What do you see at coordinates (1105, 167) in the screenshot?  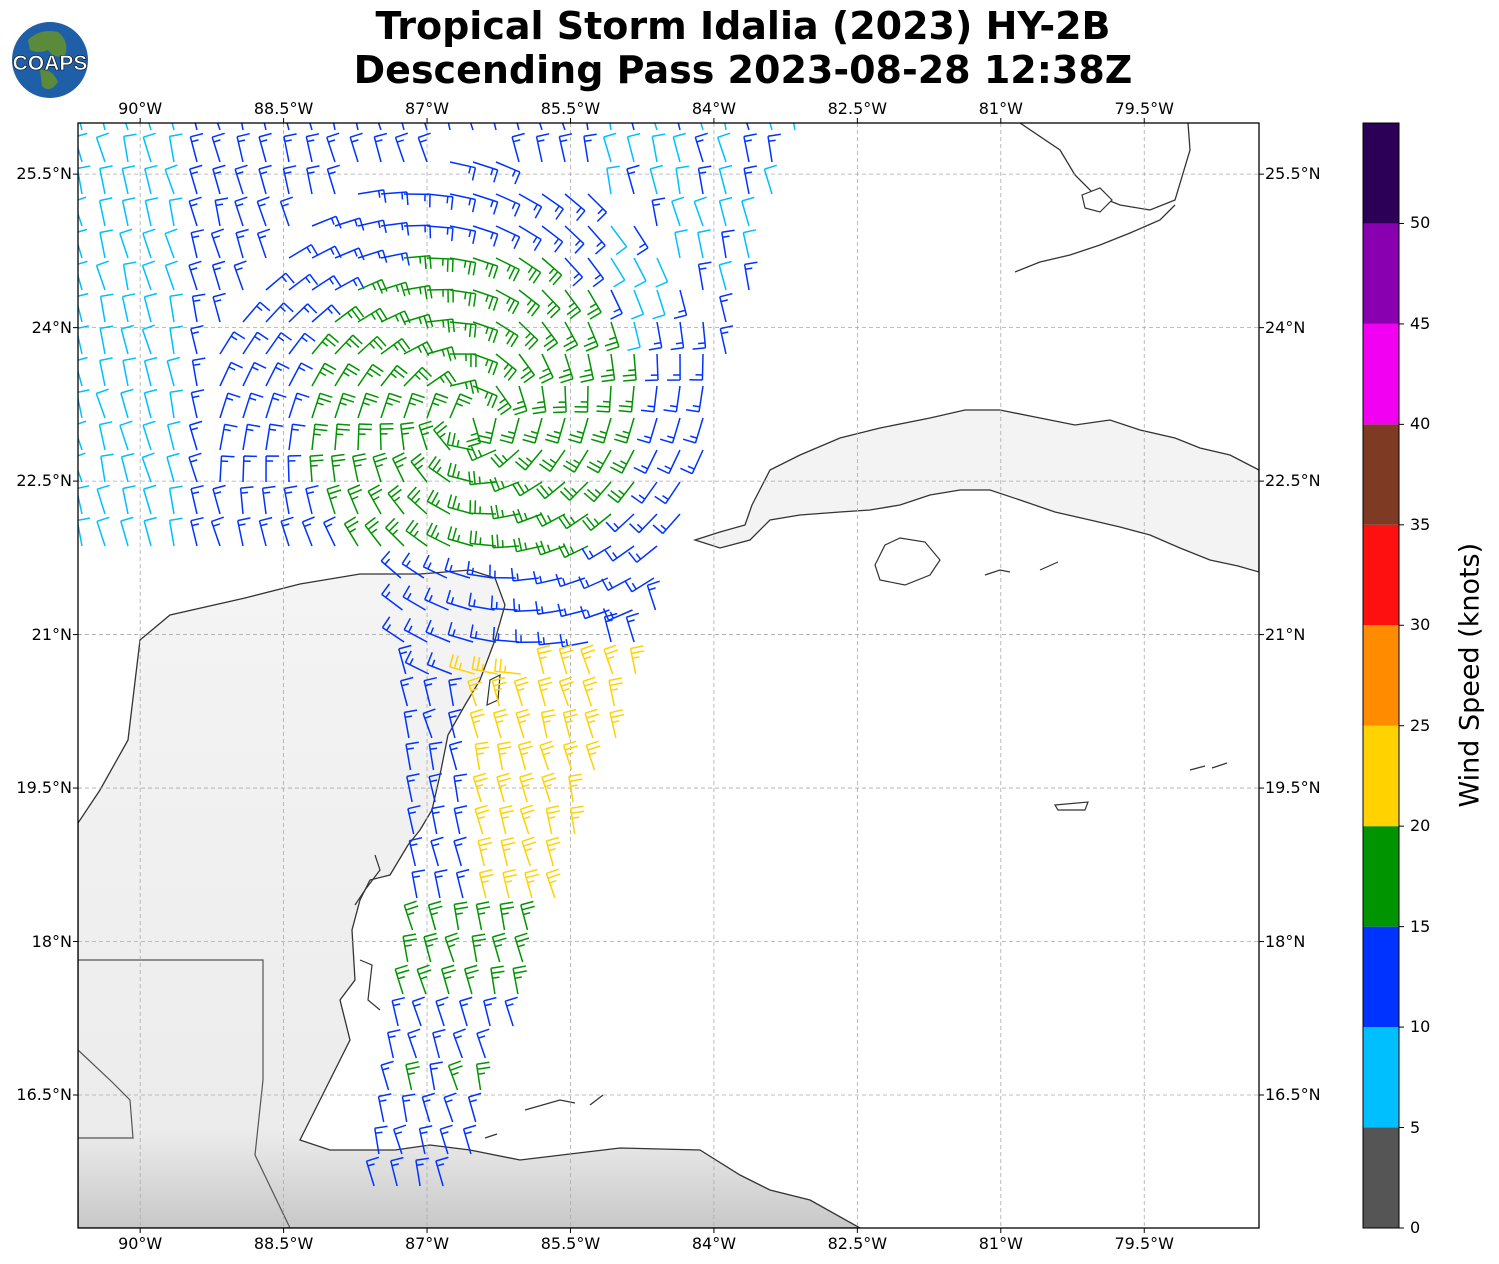 I see `florida-peninsula` at bounding box center [1105, 167].